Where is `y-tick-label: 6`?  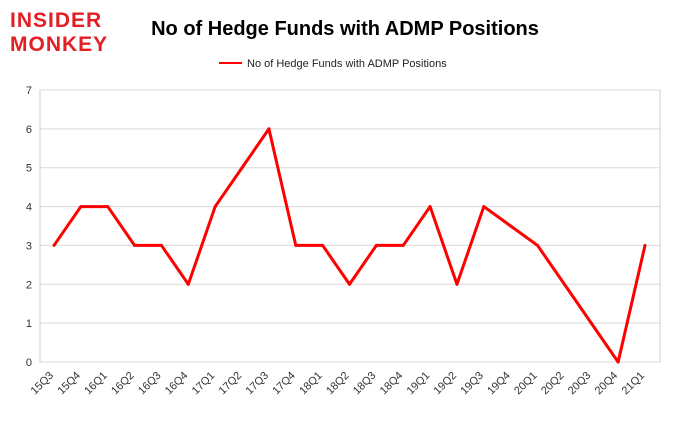 y-tick-label: 6 is located at coordinates (29, 130).